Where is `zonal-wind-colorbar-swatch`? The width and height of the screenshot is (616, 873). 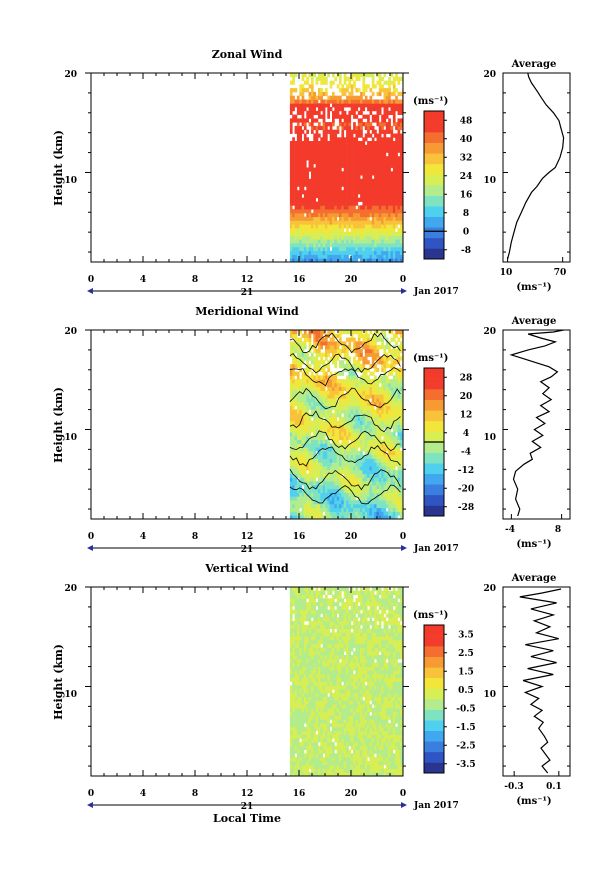
zonal-wind-colorbar-swatch is located at coordinates (434, 148).